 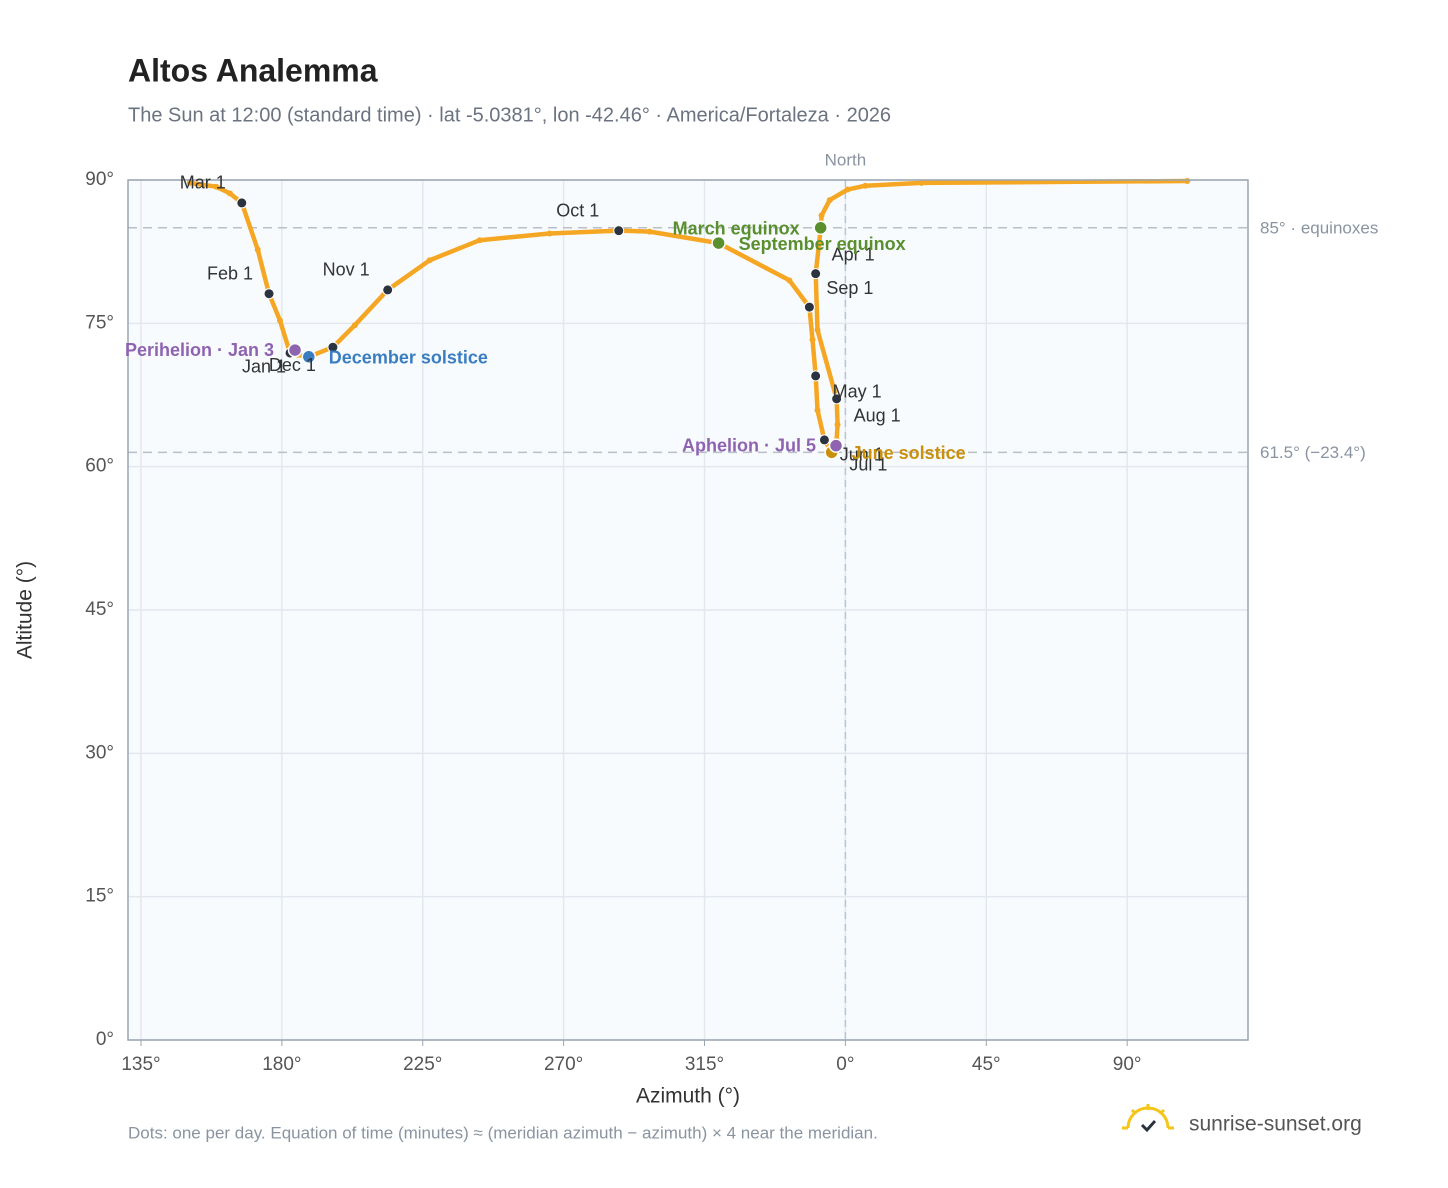 What do you see at coordinates (845, 1064) in the screenshot?
I see `x-tick-label: 0°` at bounding box center [845, 1064].